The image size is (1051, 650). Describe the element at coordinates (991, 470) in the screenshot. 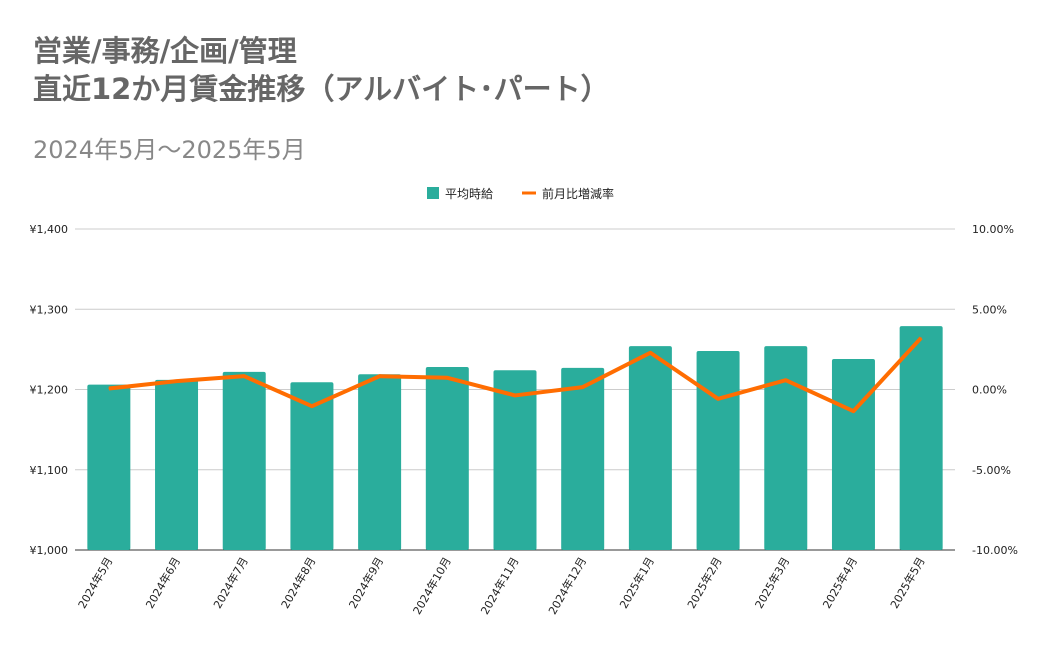

I see `right-tick-label: -5.00%` at that location.